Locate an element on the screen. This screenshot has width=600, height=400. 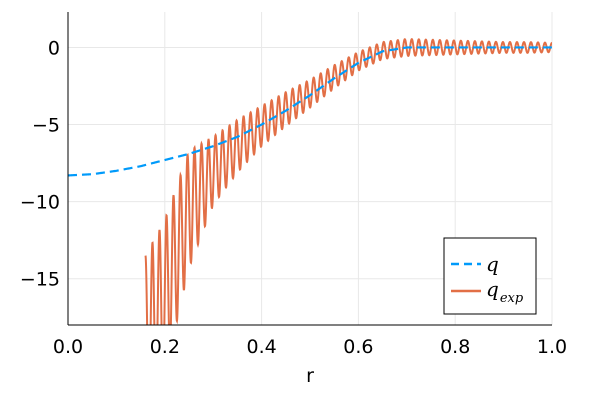
legend-label-q-exp: qexp is located at coordinates (505, 291).